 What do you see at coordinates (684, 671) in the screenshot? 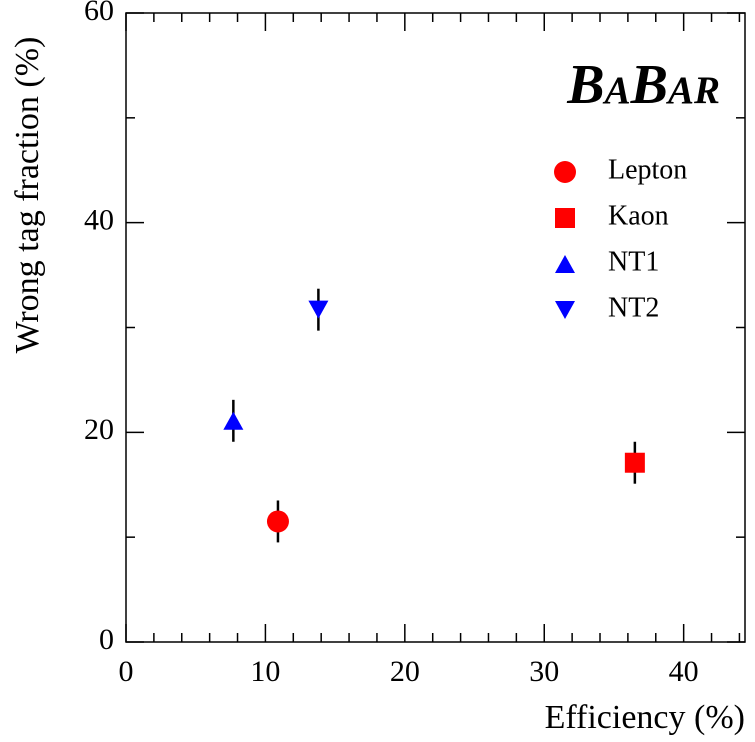
I see `x-tick-label: 40` at bounding box center [684, 671].